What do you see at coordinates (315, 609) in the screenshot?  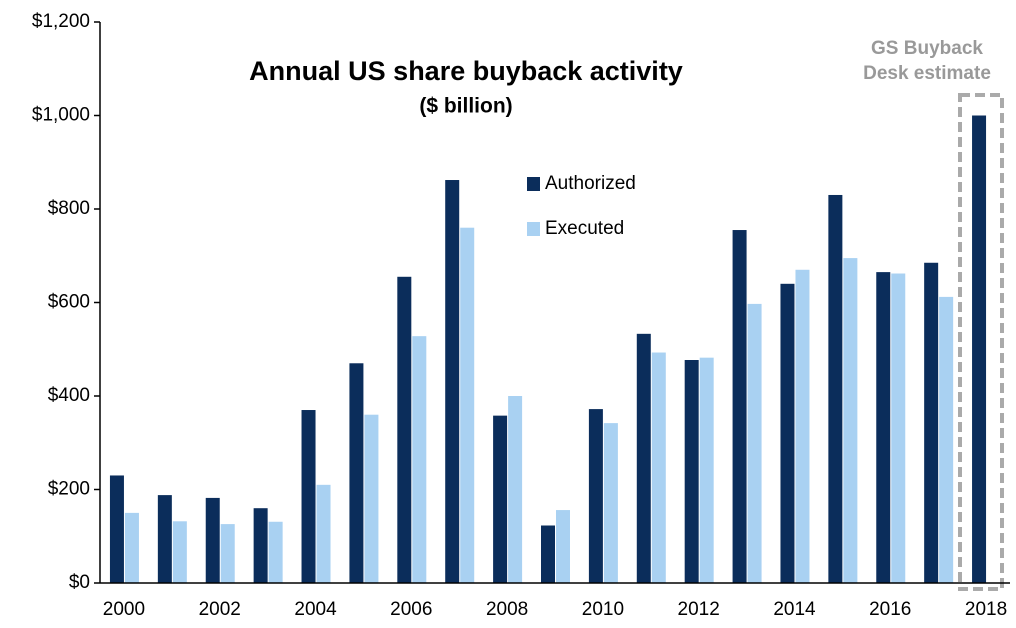 I see `x-tick-label: 2004` at bounding box center [315, 609].